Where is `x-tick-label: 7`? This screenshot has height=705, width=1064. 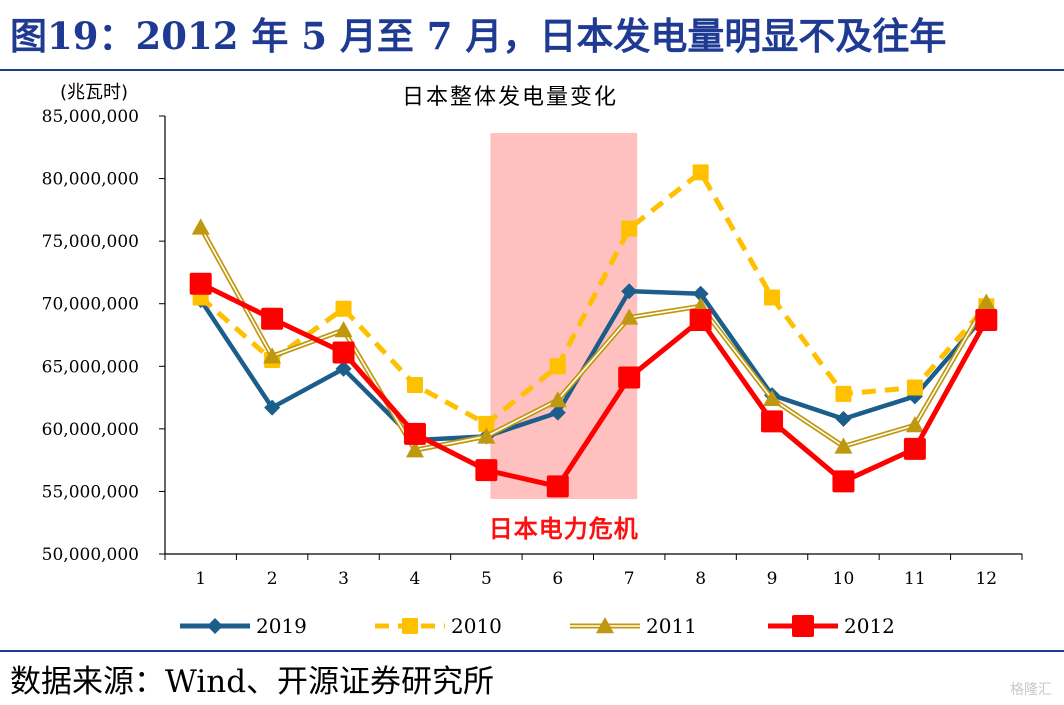 x-tick-label: 7 is located at coordinates (629, 579).